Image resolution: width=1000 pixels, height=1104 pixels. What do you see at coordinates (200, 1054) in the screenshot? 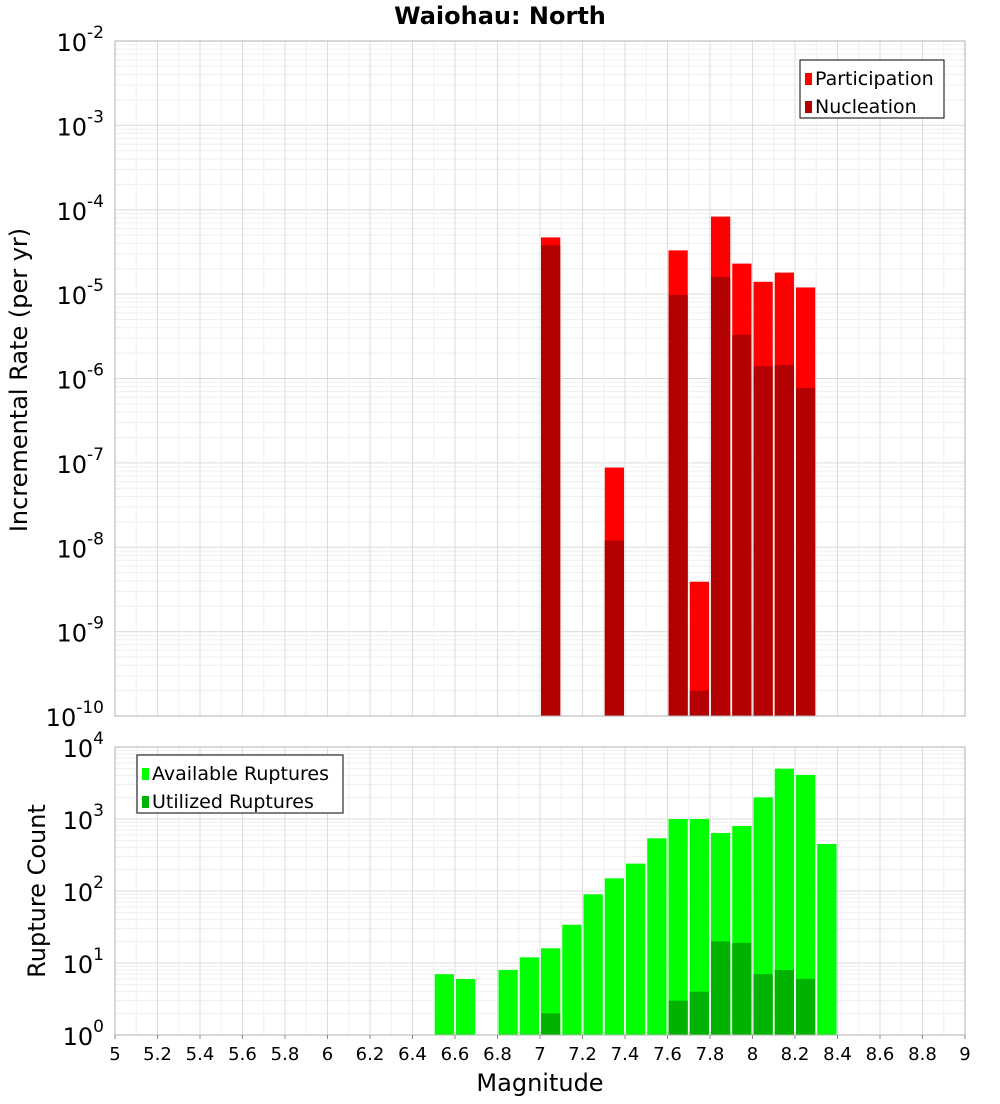
I see `x-tick-label: 5.4` at bounding box center [200, 1054].